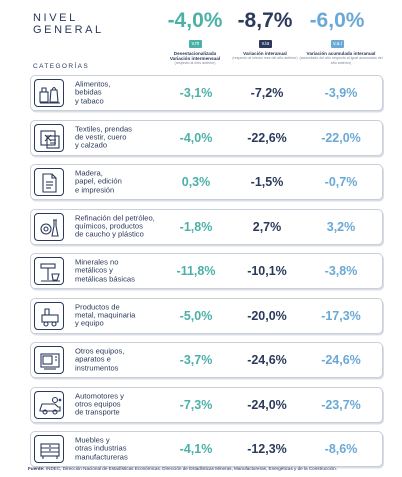 The image size is (402, 477). What do you see at coordinates (196, 93) in the screenshot?
I see `value-vm: -3,1%` at bounding box center [196, 93].